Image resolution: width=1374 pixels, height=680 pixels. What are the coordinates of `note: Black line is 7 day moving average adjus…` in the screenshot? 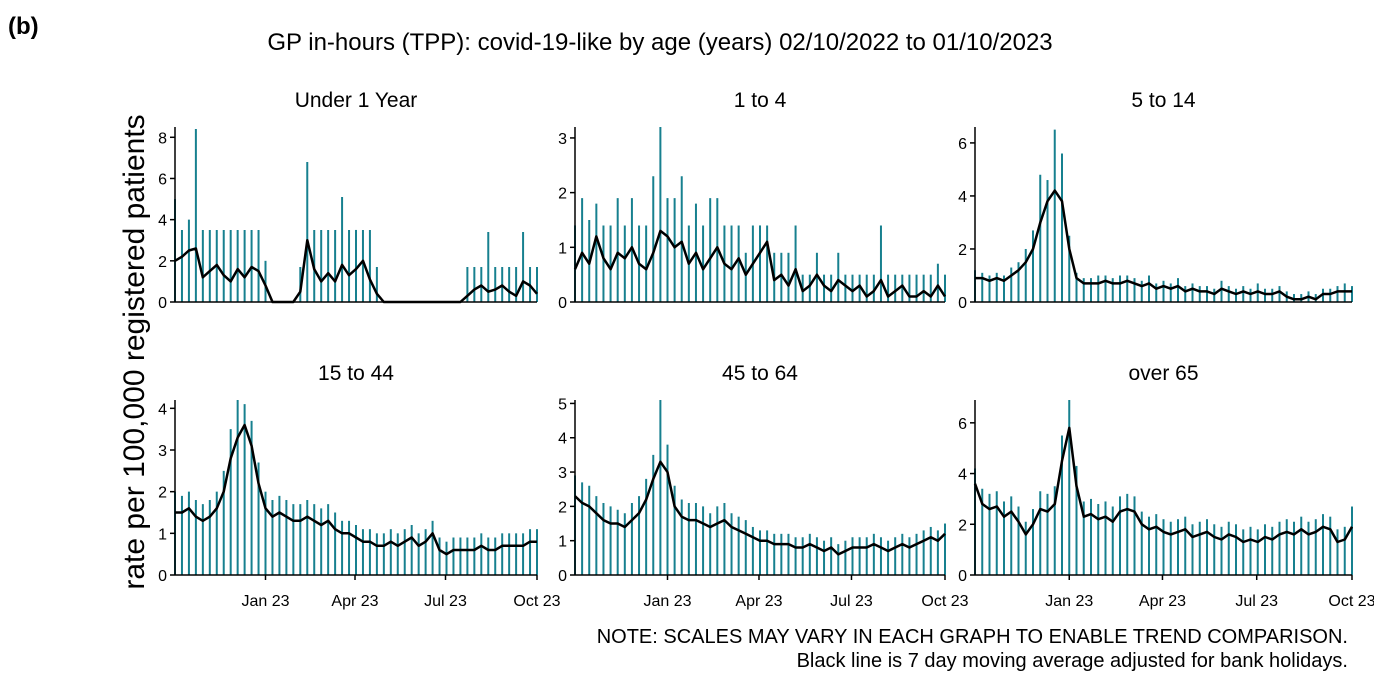 It's located at (1072, 661).